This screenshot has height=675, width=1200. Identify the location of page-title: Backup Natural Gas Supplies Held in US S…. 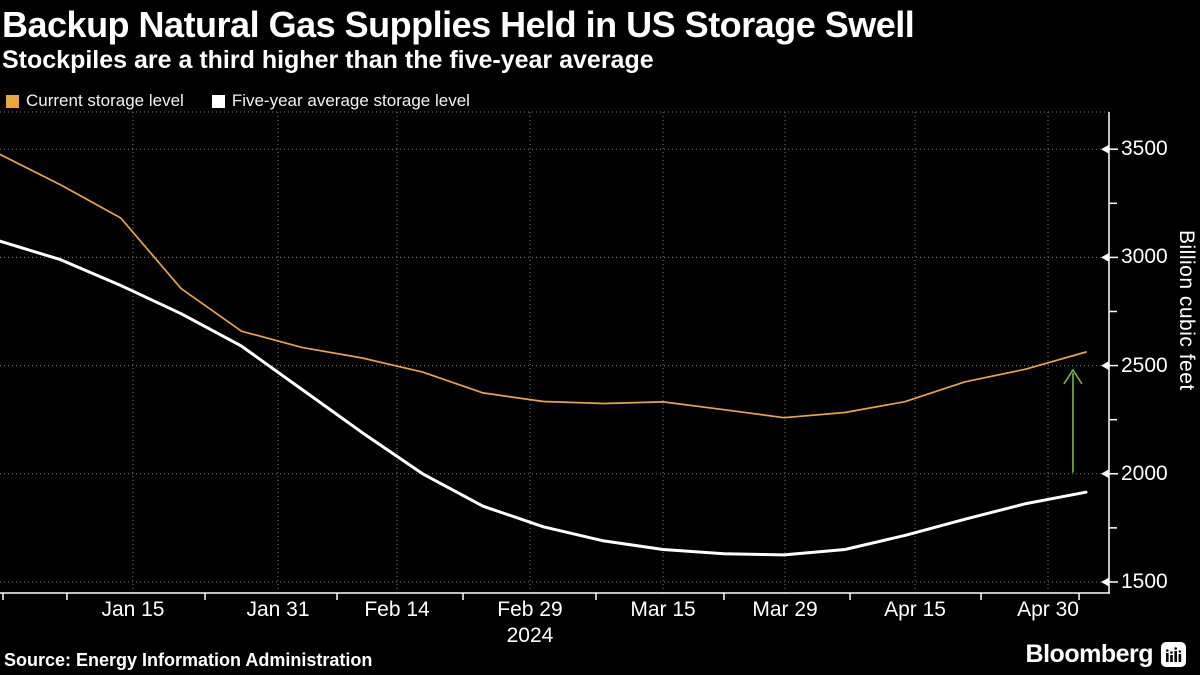
(458, 24).